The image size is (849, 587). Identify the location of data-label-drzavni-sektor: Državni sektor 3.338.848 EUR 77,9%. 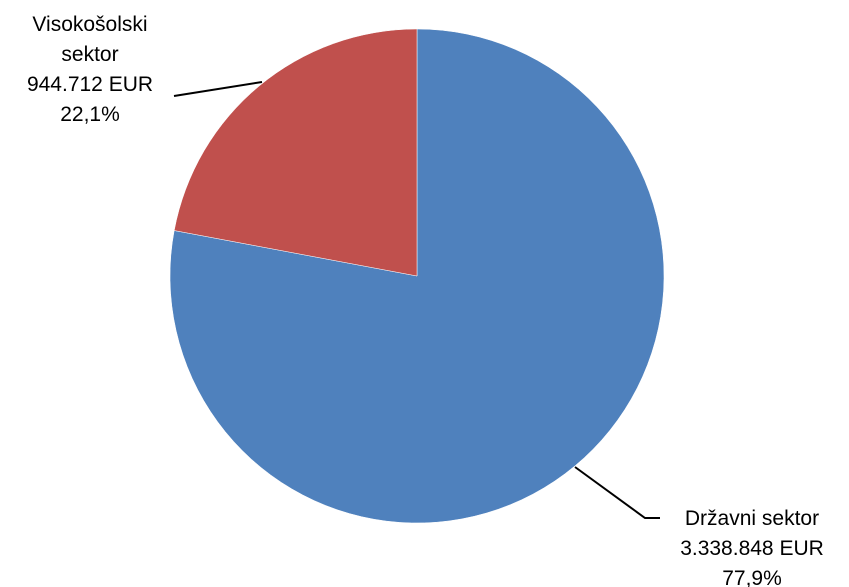
(752, 547).